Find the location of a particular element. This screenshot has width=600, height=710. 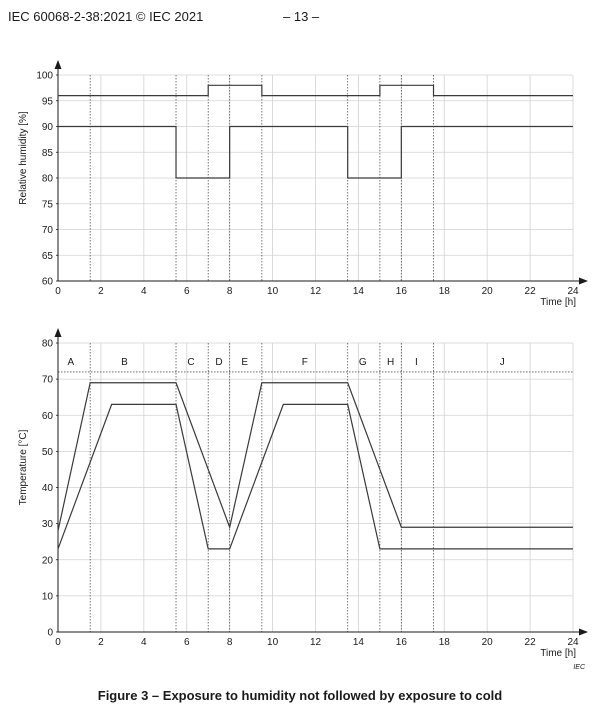

chart1-y-arrow is located at coordinates (58, 64).